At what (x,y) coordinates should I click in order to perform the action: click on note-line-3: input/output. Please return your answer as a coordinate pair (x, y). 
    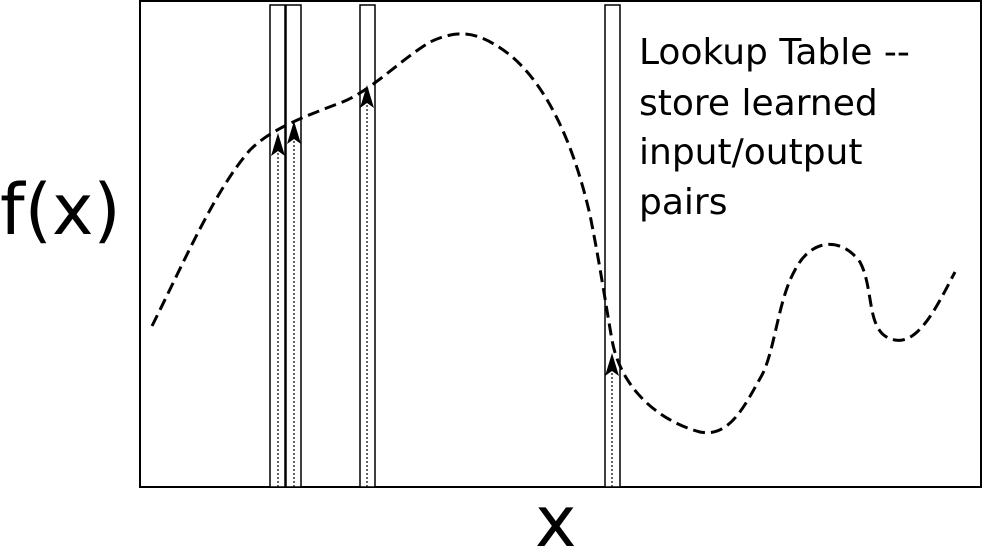
    Looking at the image, I should click on (750, 152).